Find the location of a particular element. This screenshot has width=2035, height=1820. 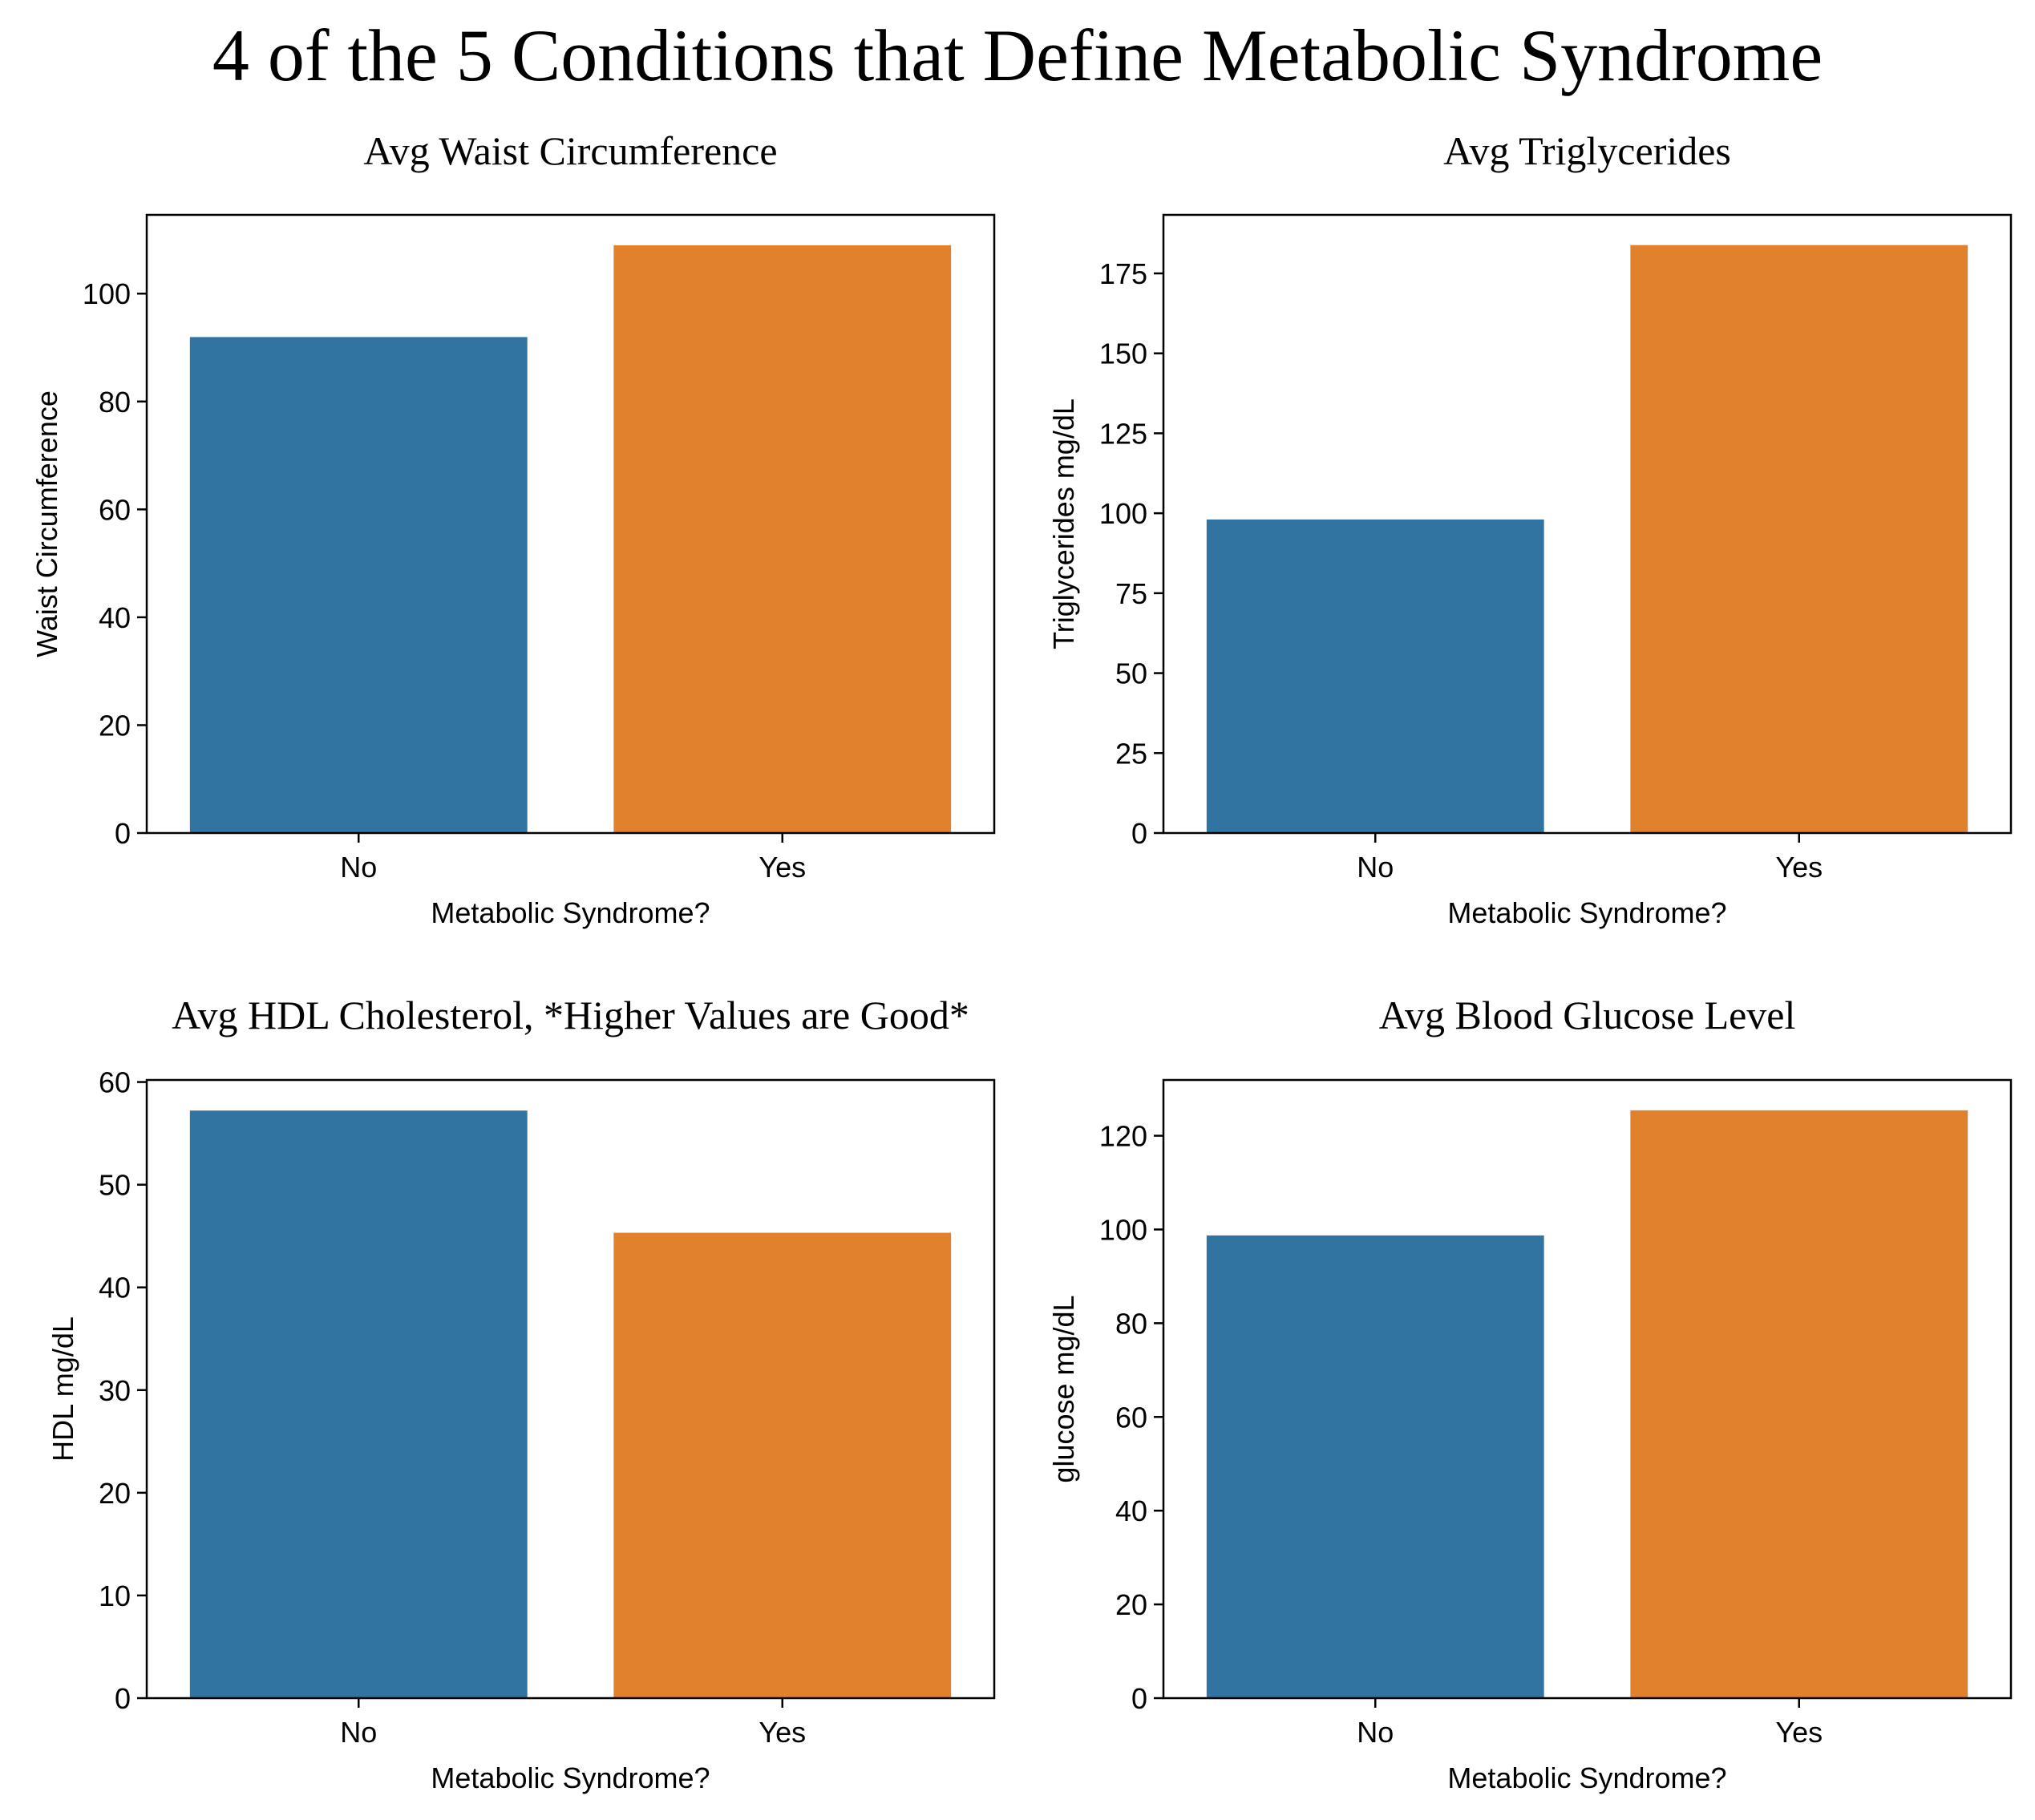

y-tick-label: 150 is located at coordinates (1123, 354).